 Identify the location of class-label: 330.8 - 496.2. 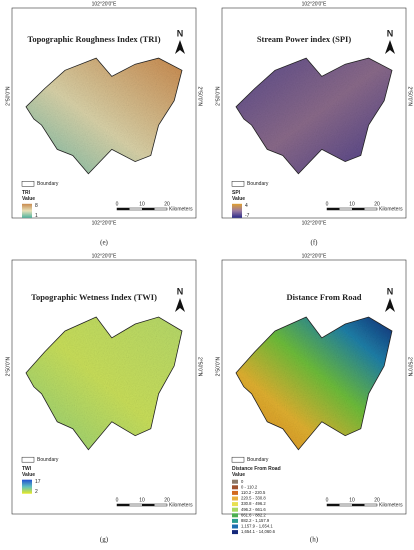
(253, 503).